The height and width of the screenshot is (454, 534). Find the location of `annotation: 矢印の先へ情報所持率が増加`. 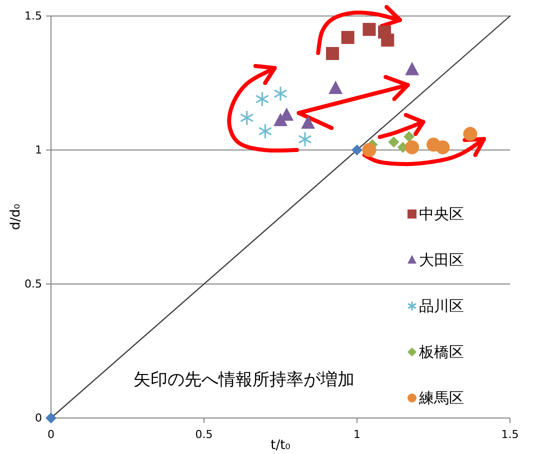

annotation: 矢印の先へ情報所持率が増加 is located at coordinates (243, 380).